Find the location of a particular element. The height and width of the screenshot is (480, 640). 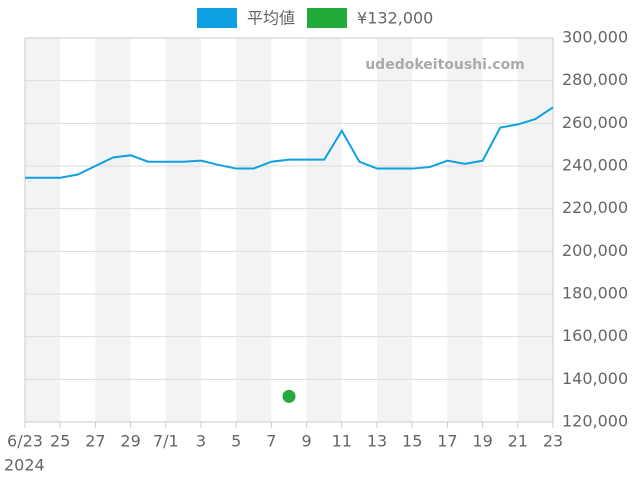

y-tick-label: 180,000 is located at coordinates (595, 293).